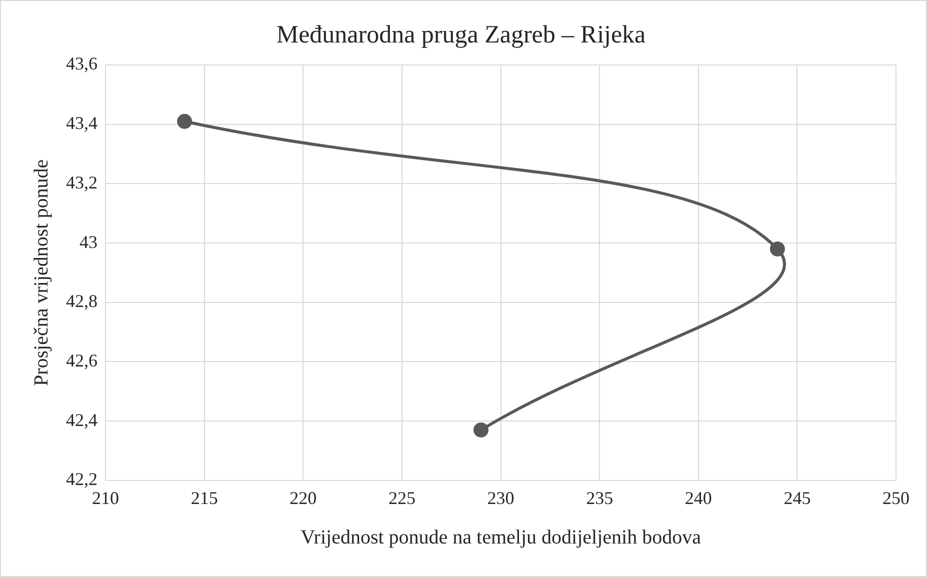 The width and height of the screenshot is (927, 577). What do you see at coordinates (82, 420) in the screenshot?
I see `y-tick-label: 42,4` at bounding box center [82, 420].